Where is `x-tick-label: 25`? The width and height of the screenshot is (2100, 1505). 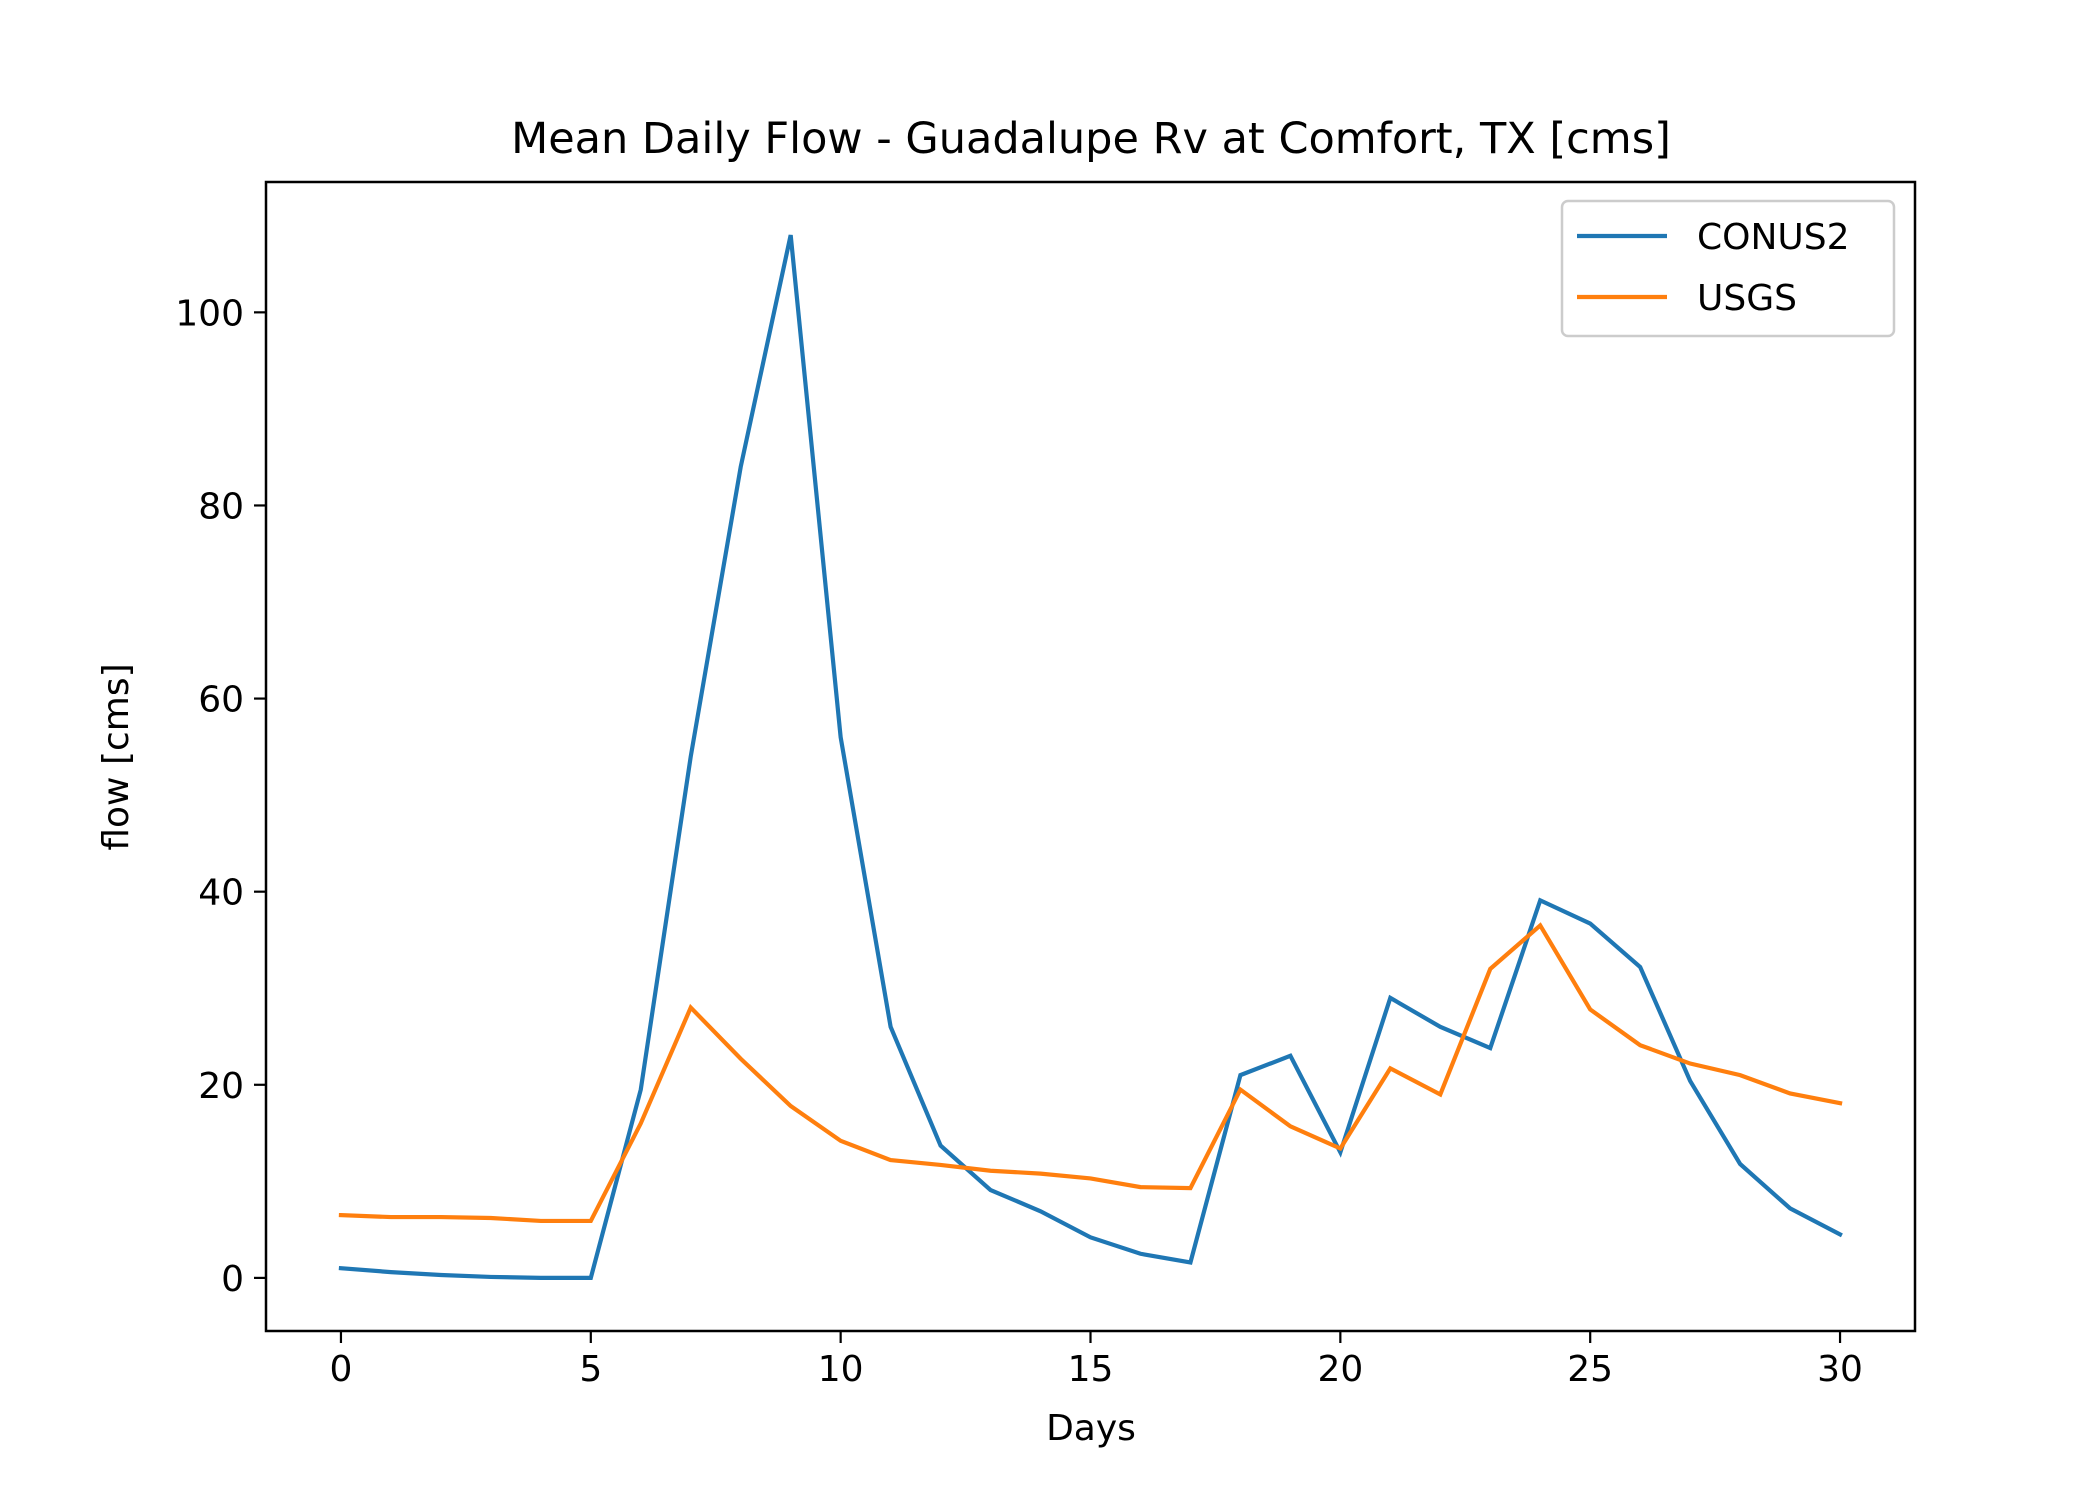
x-tick-label: 25 is located at coordinates (1590, 1369).